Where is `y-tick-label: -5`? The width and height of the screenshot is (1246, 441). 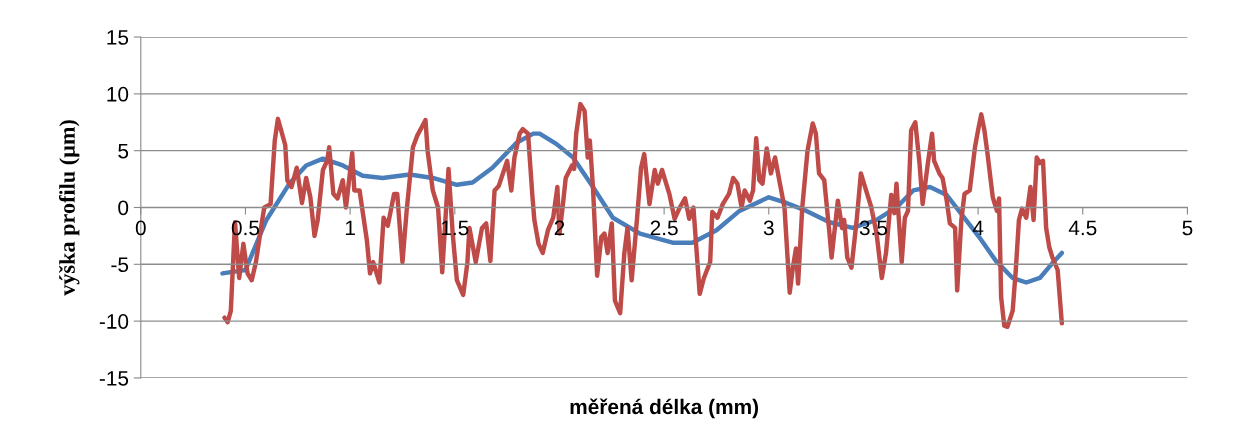 y-tick-label: -5 is located at coordinates (120, 265).